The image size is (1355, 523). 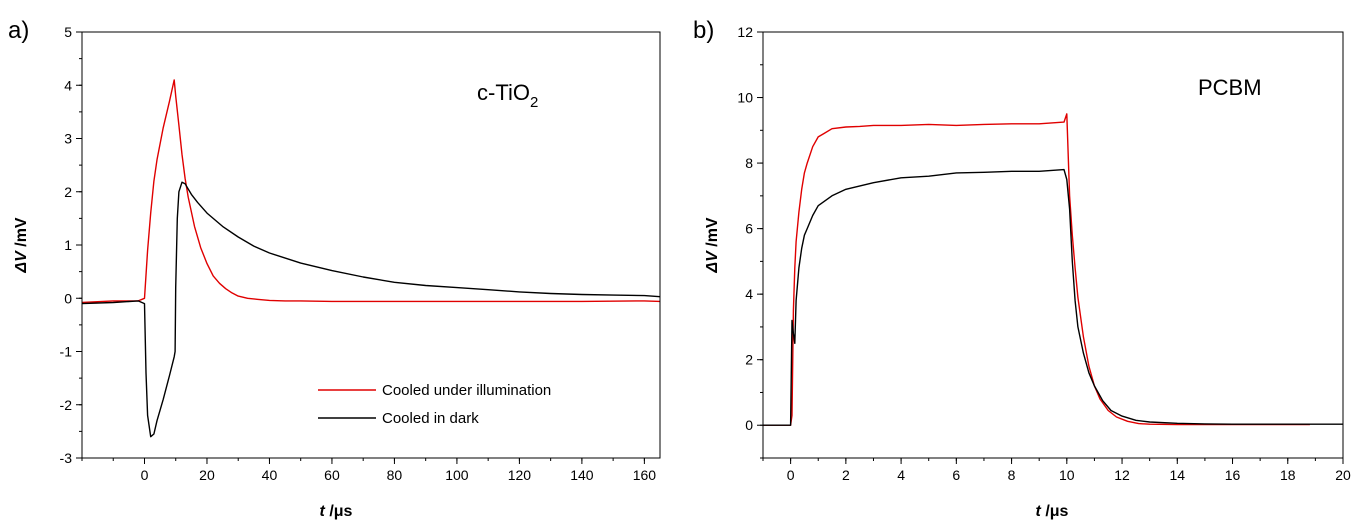 What do you see at coordinates (18, 30) in the screenshot?
I see `panel-a-letter: a)` at bounding box center [18, 30].